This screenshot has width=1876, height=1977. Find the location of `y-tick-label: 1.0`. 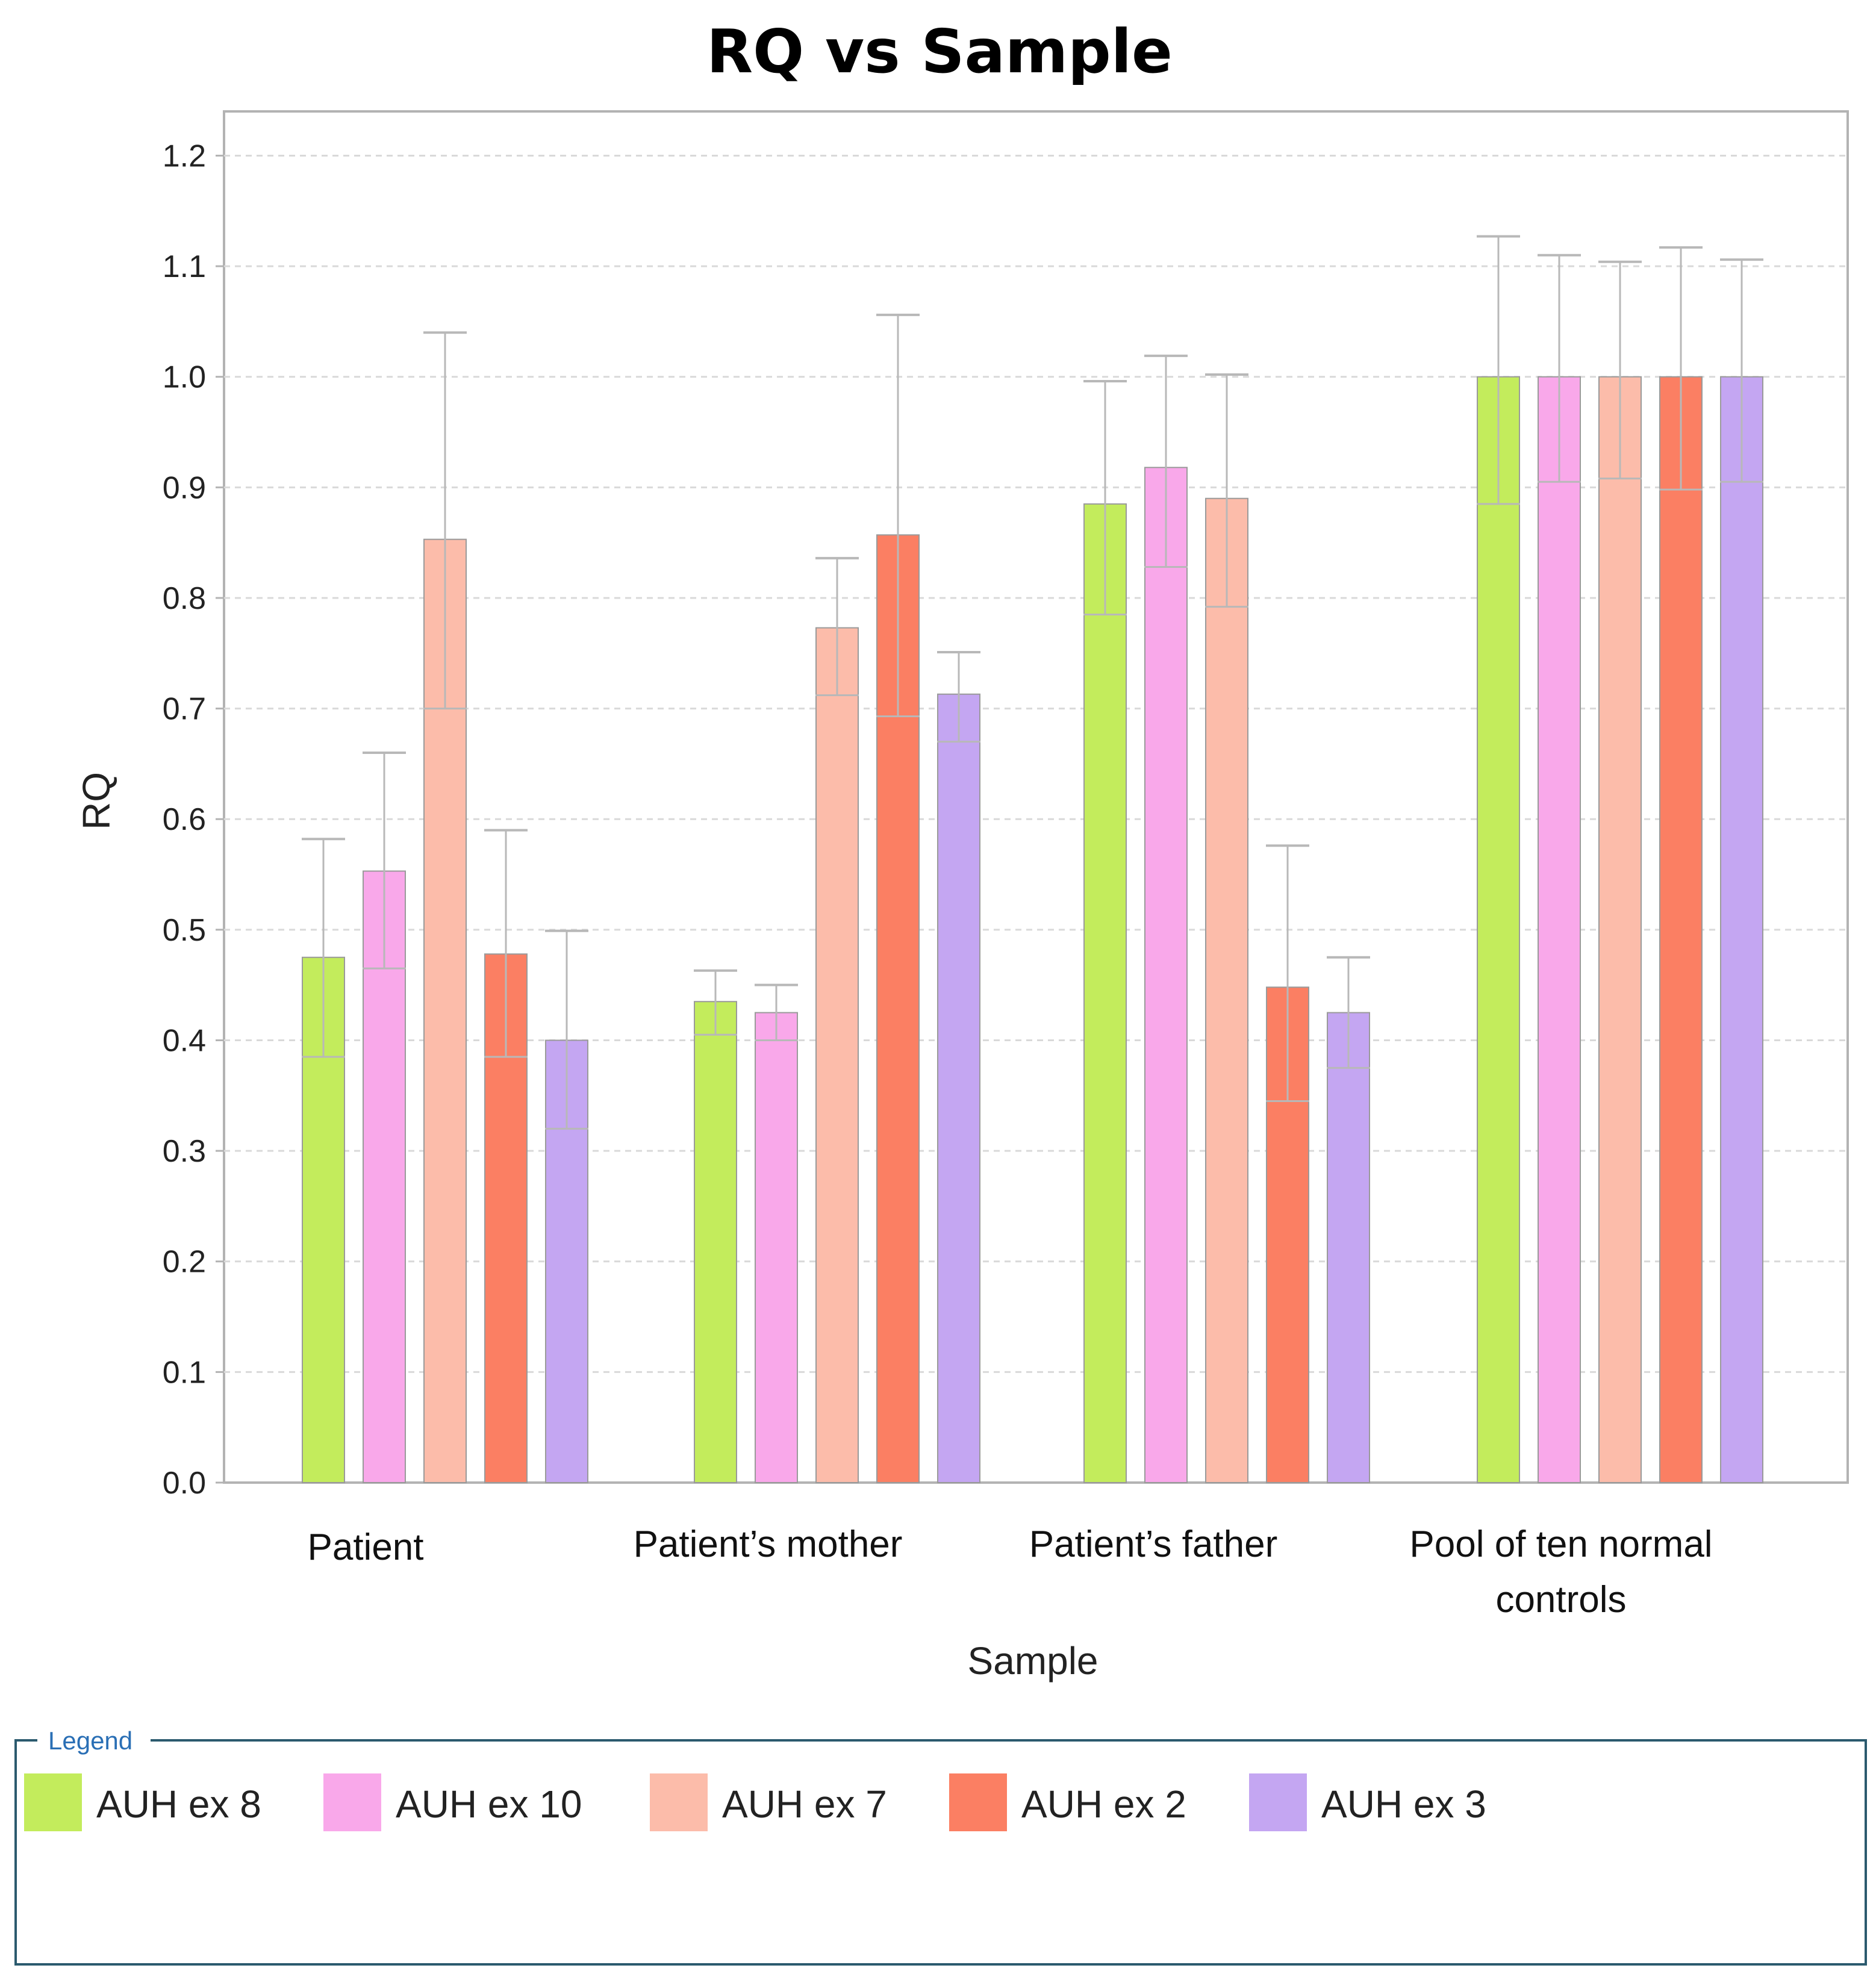

y-tick-label: 1.0 is located at coordinates (184, 377).